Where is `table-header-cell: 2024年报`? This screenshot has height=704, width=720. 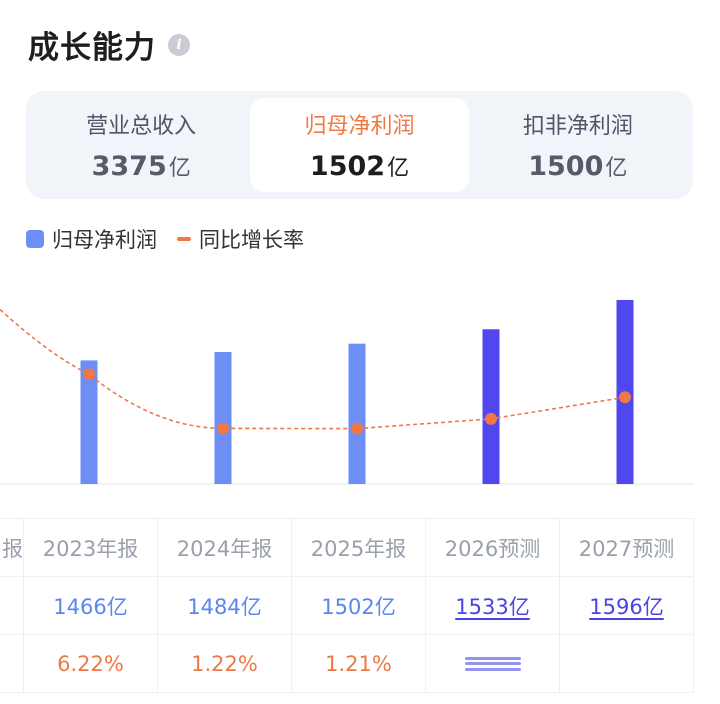 table-header-cell: 2024年报 is located at coordinates (225, 547).